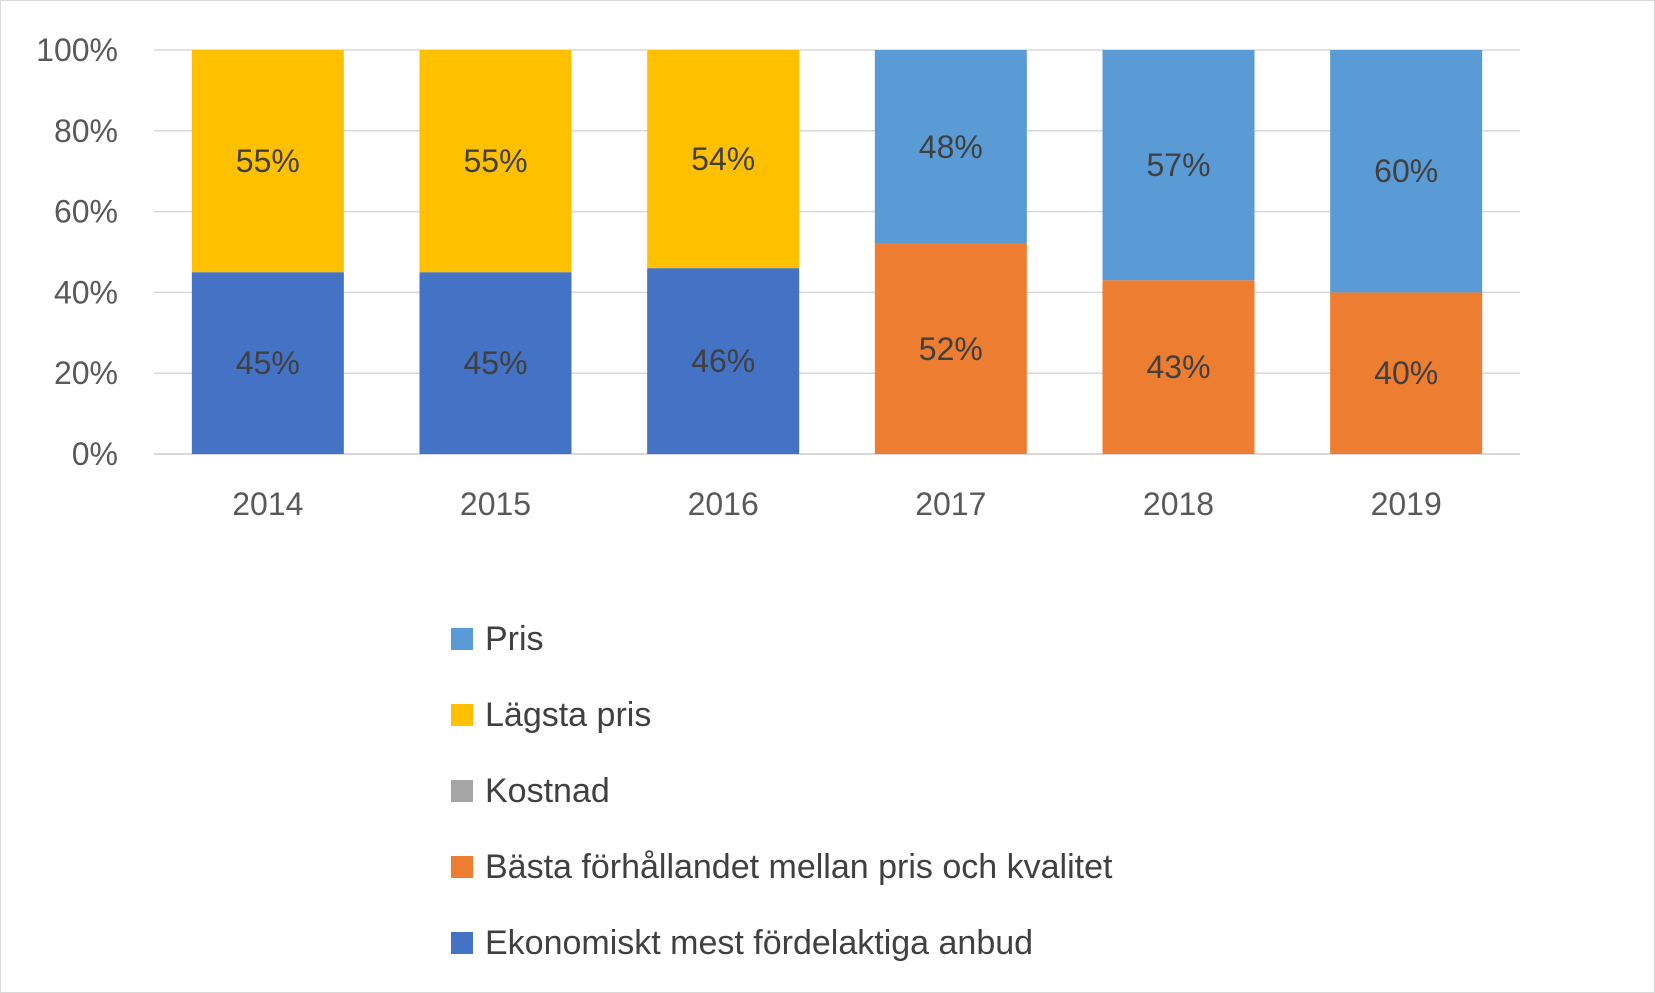 Image resolution: width=1655 pixels, height=993 pixels. Describe the element at coordinates (86, 373) in the screenshot. I see `y-tick-label: 20%` at that location.